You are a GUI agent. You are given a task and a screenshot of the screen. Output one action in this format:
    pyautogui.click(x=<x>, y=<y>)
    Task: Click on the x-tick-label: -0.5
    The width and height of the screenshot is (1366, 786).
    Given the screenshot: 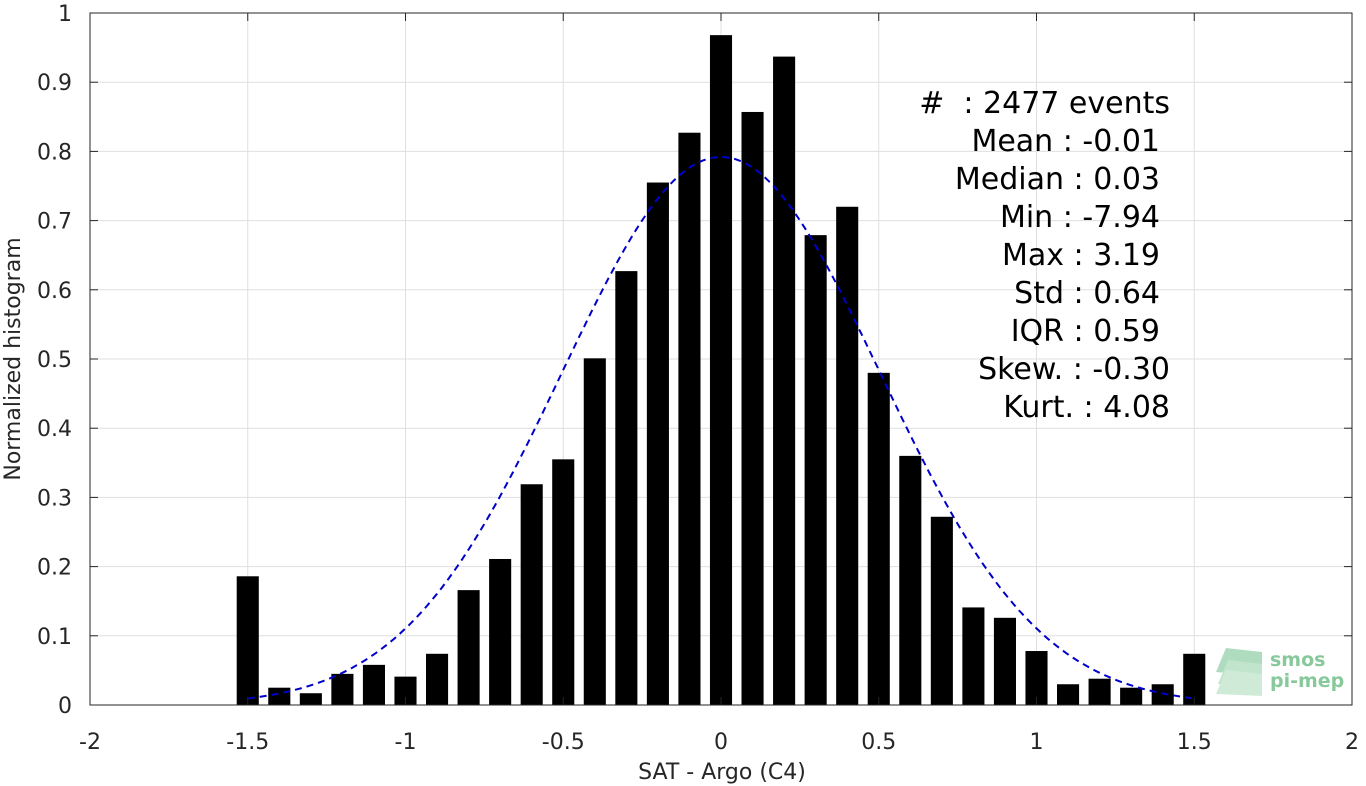 What is the action you would take?
    pyautogui.click(x=563, y=742)
    